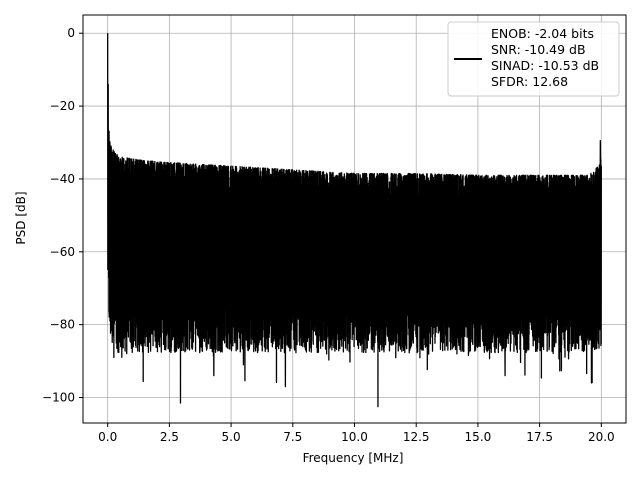 The width and height of the screenshot is (640, 480). What do you see at coordinates (21, 217) in the screenshot?
I see `y-axis-label: PSD [dB]` at bounding box center [21, 217].